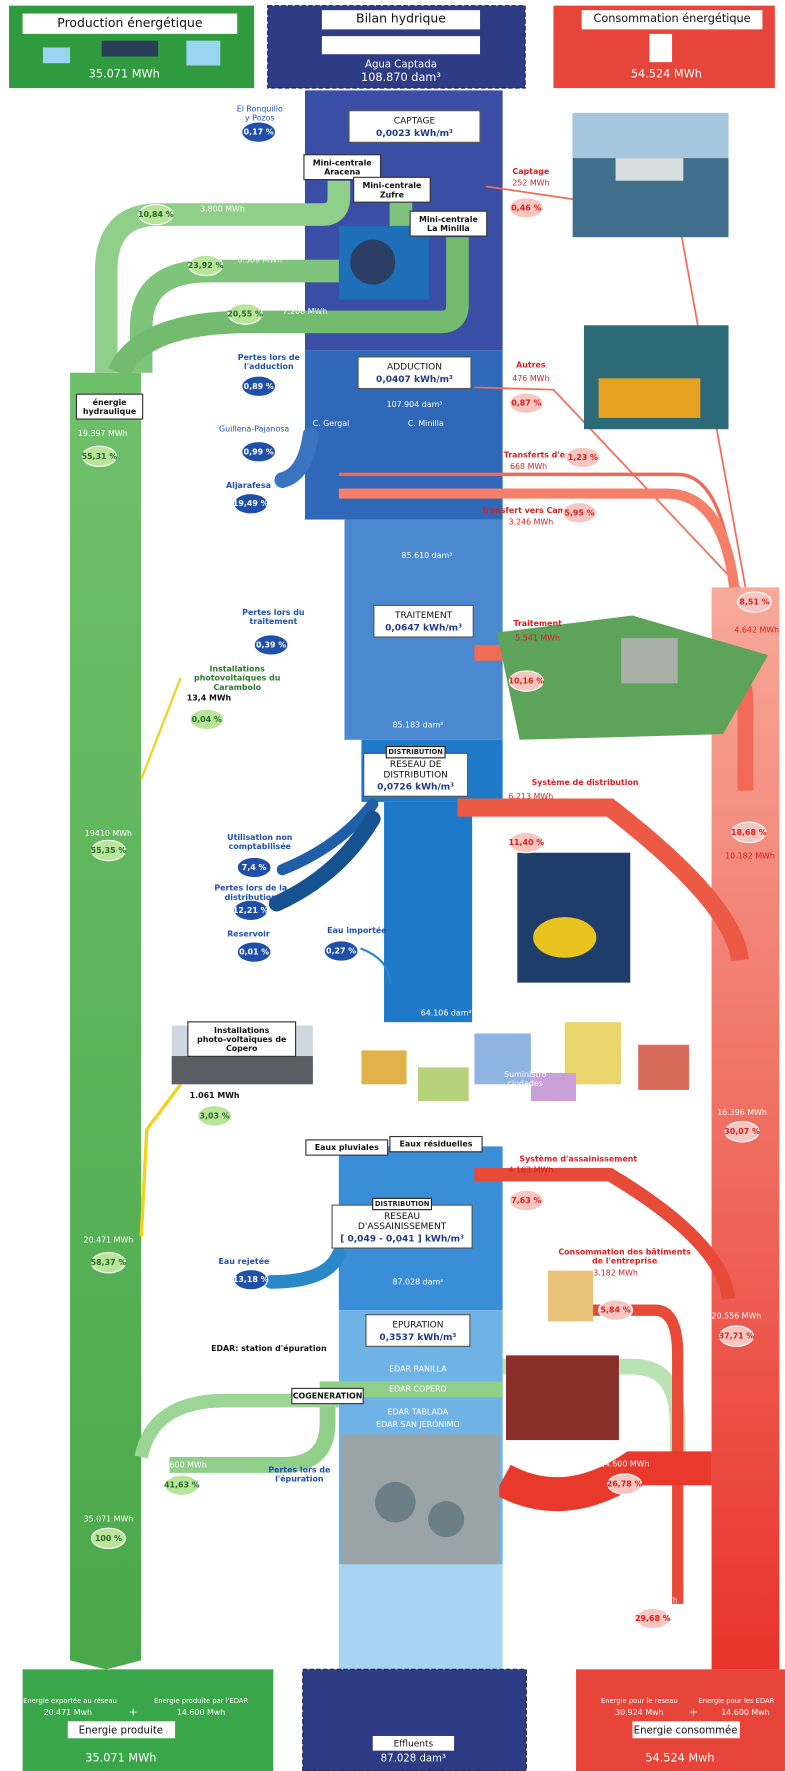  I want to click on percent-label: 100 %, so click(108, 1538).